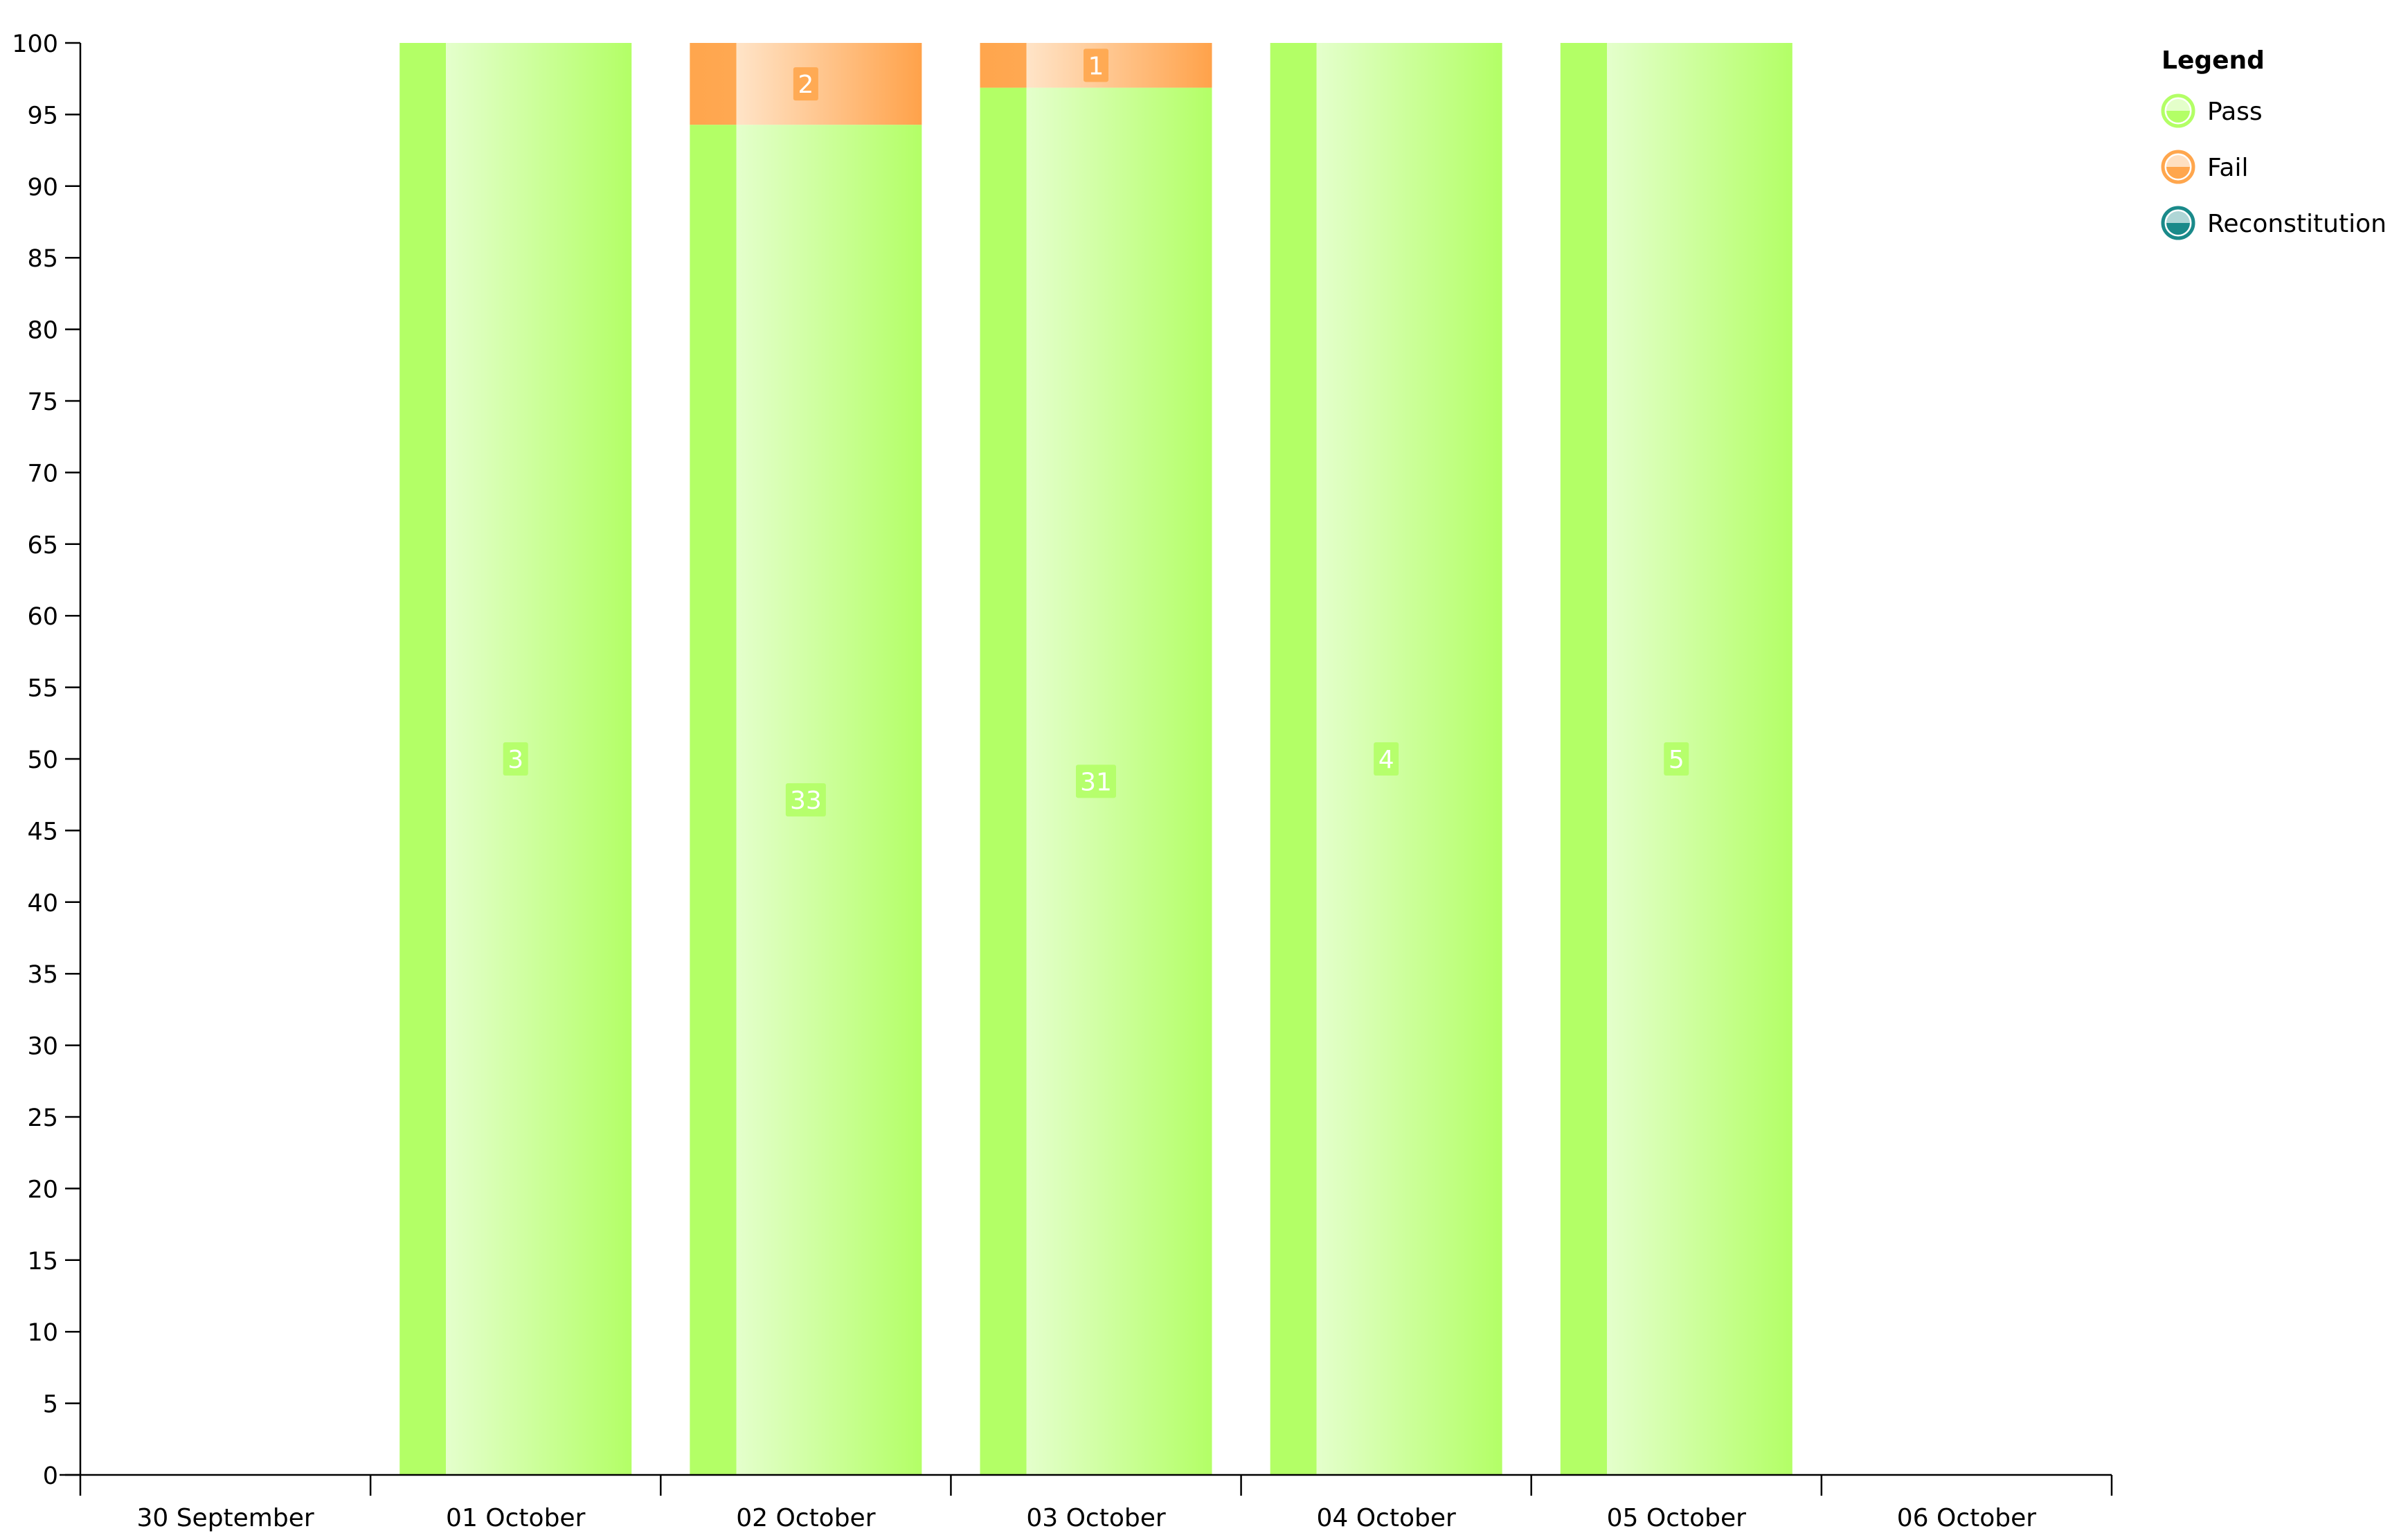 The image size is (2408, 1540). I want to click on data-label: 1, so click(1096, 66).